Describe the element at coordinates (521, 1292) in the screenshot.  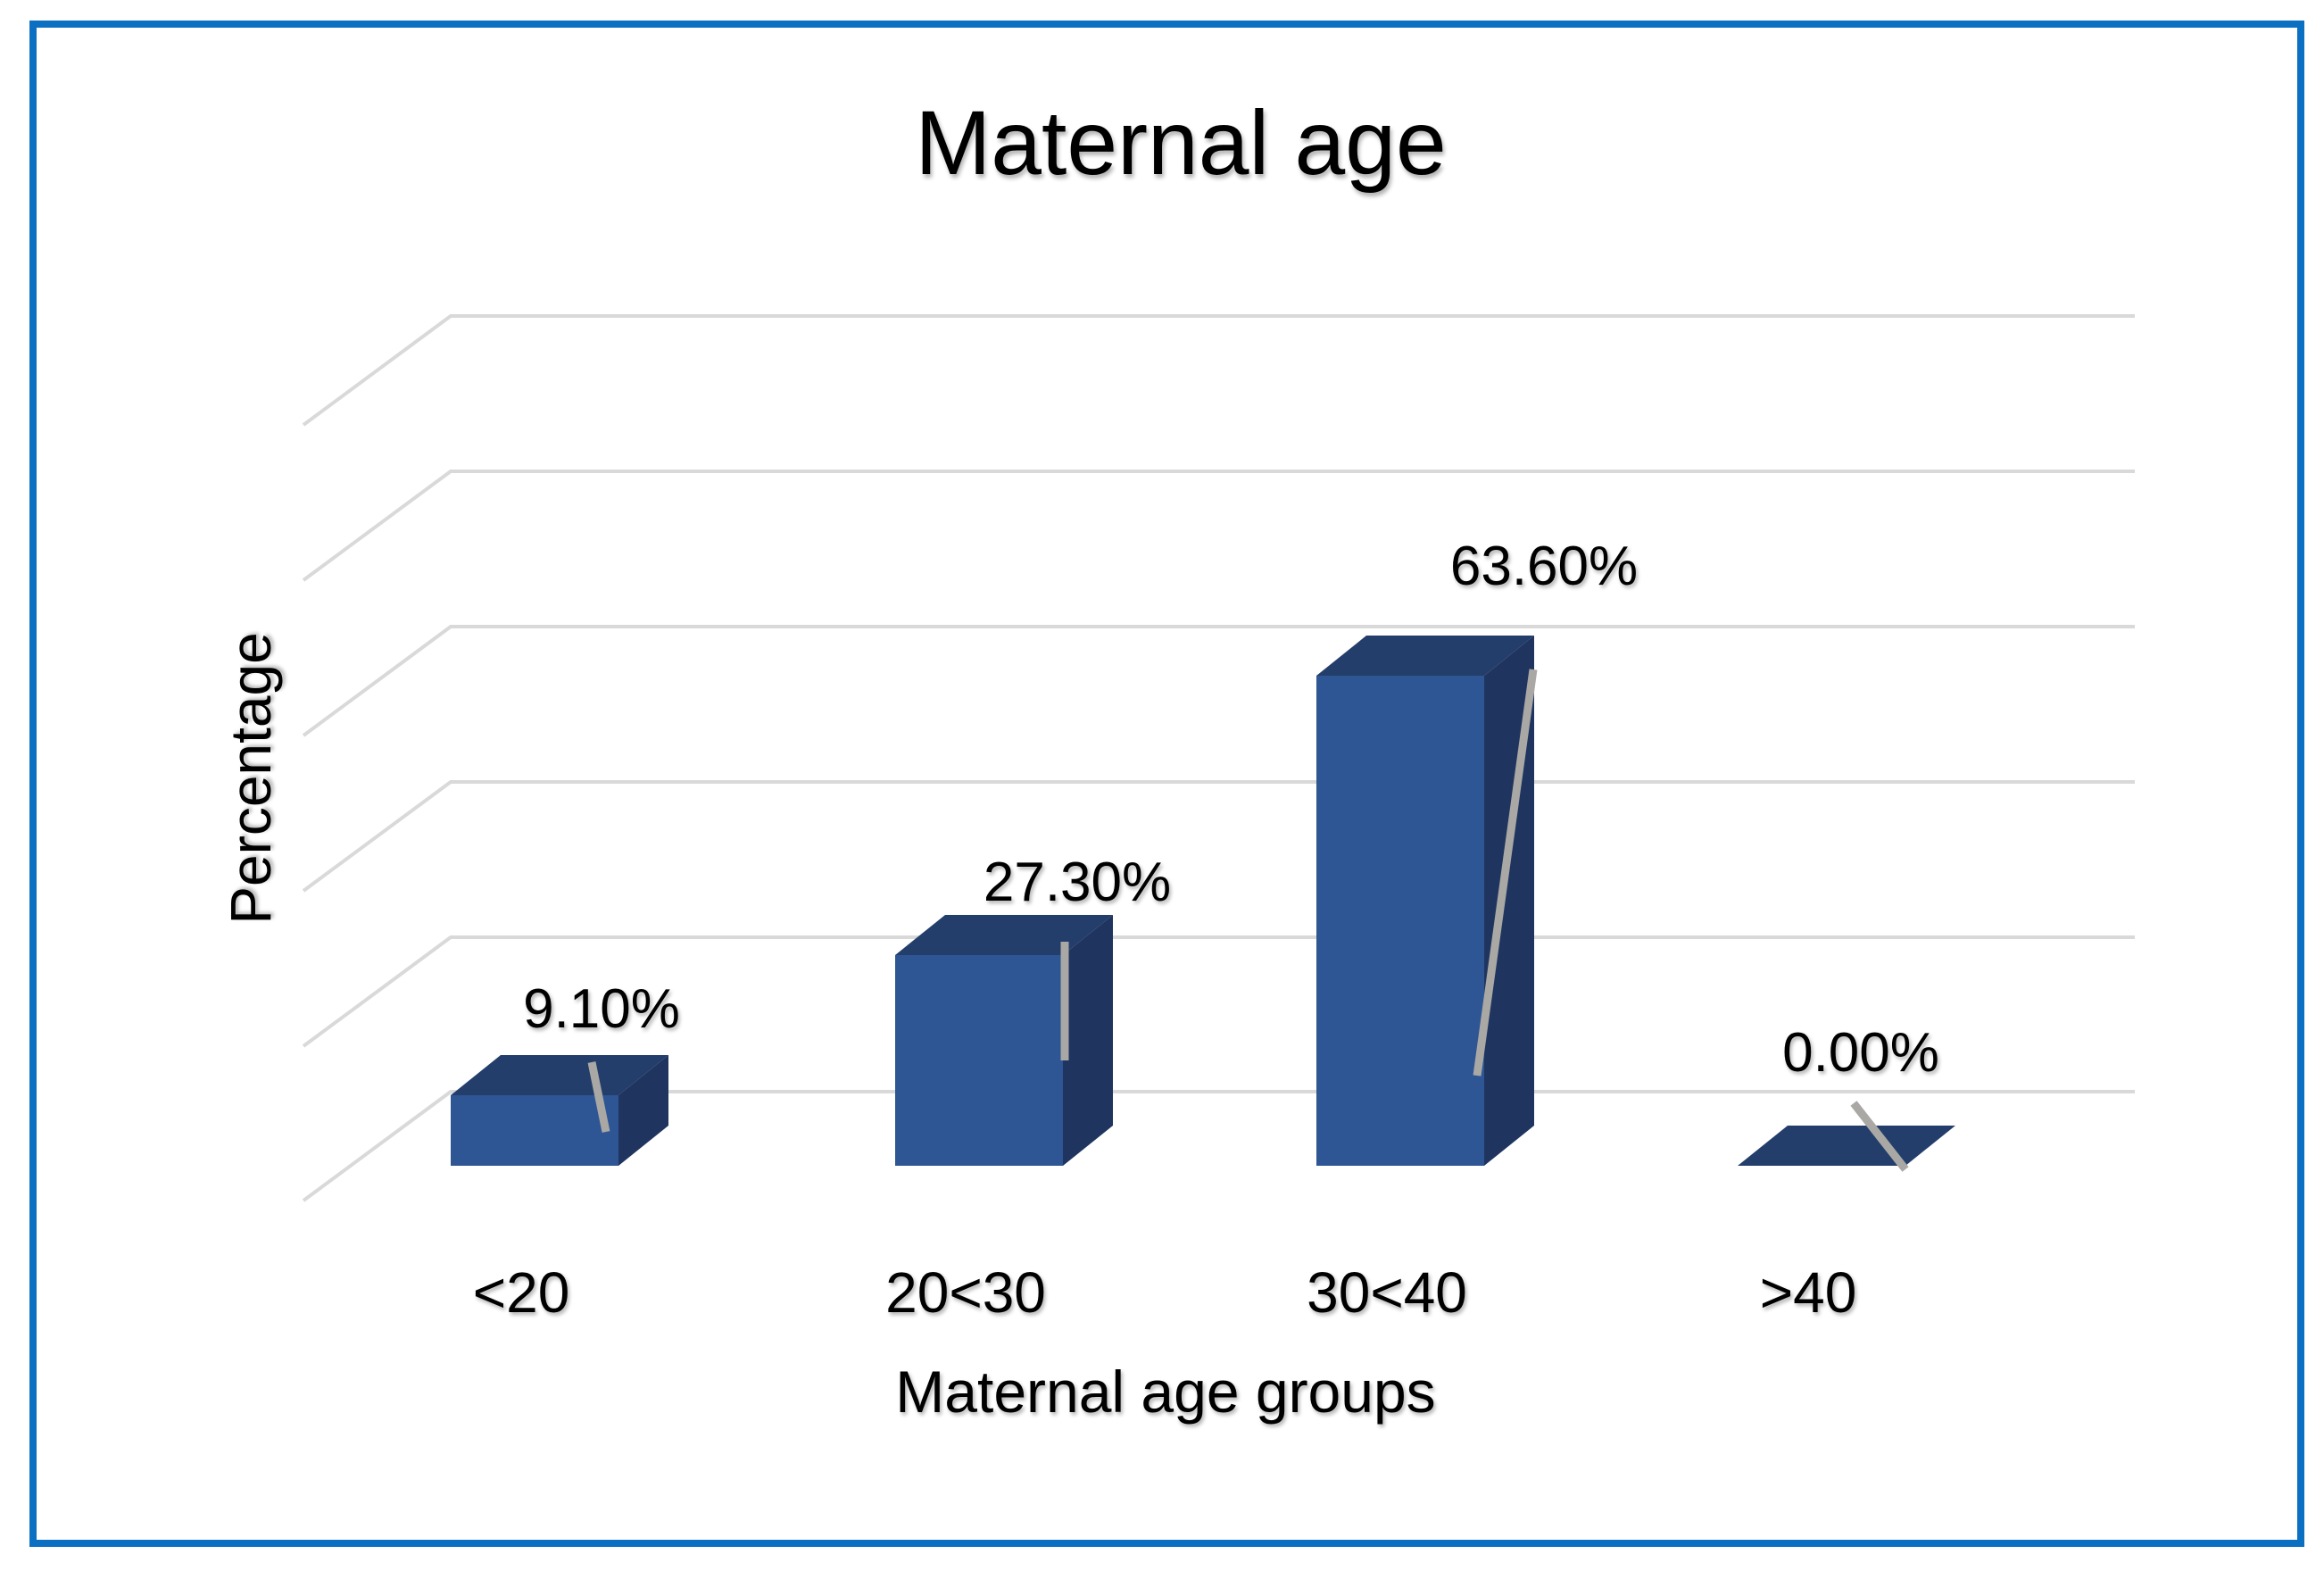
I see `category-label: <20` at that location.